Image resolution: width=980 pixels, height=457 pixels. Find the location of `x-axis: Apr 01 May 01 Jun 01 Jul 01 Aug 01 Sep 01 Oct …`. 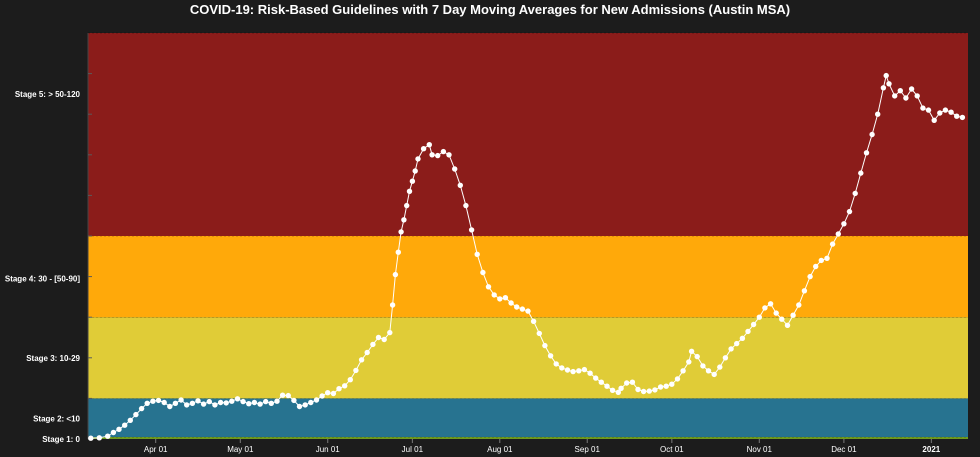

x-axis: Apr 01 May 01 Jun 01 Jul 01 Aug 01 Sep 01 Oct … is located at coordinates (542, 446).